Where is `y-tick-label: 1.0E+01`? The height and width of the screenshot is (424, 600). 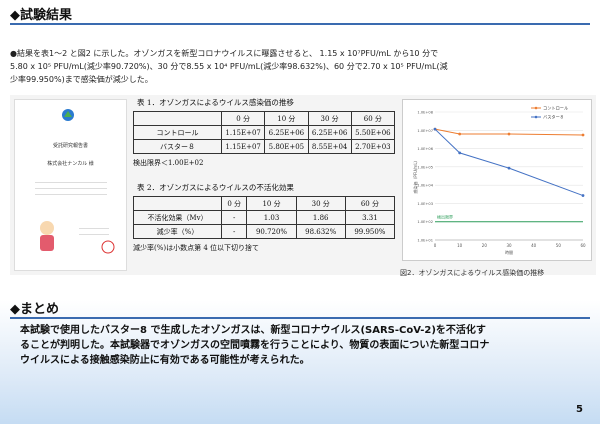 y-tick-label: 1.0E+01 is located at coordinates (425, 241).